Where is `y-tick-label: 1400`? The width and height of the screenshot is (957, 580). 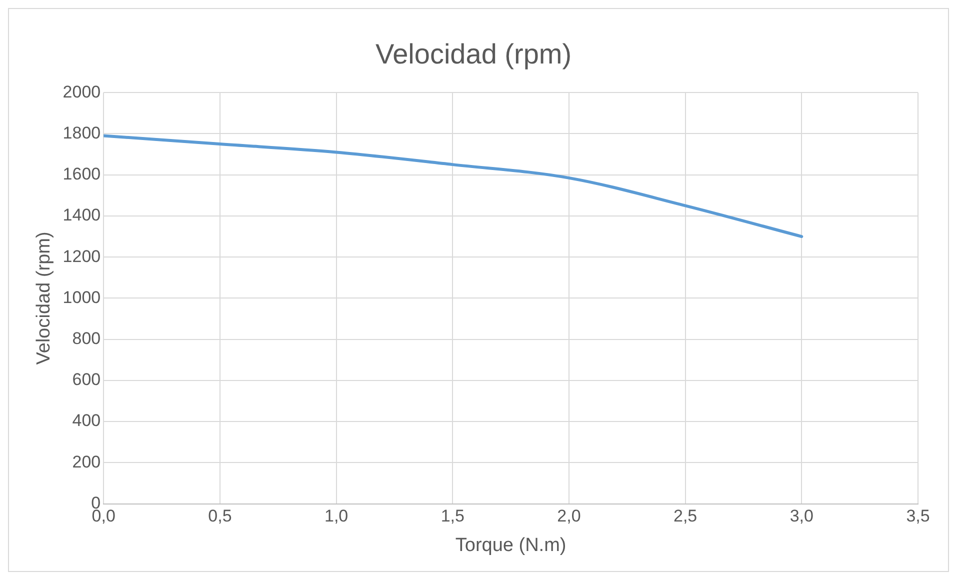
y-tick-label: 1400 is located at coordinates (81, 215).